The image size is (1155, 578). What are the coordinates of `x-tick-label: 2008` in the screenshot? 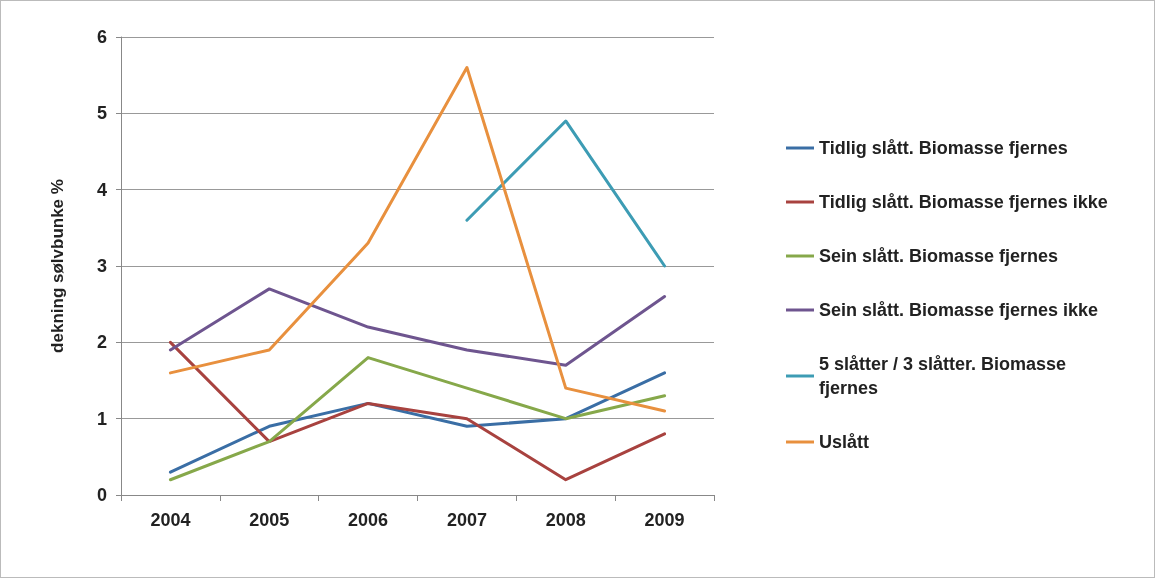 It's located at (565, 520).